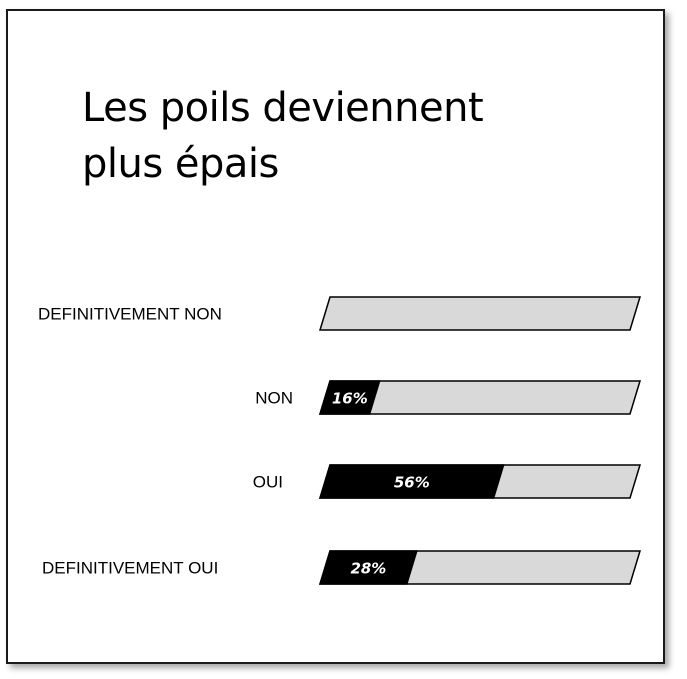 Image resolution: width=687 pixels, height=679 pixels. I want to click on value-label-oui: 56%, so click(412, 483).